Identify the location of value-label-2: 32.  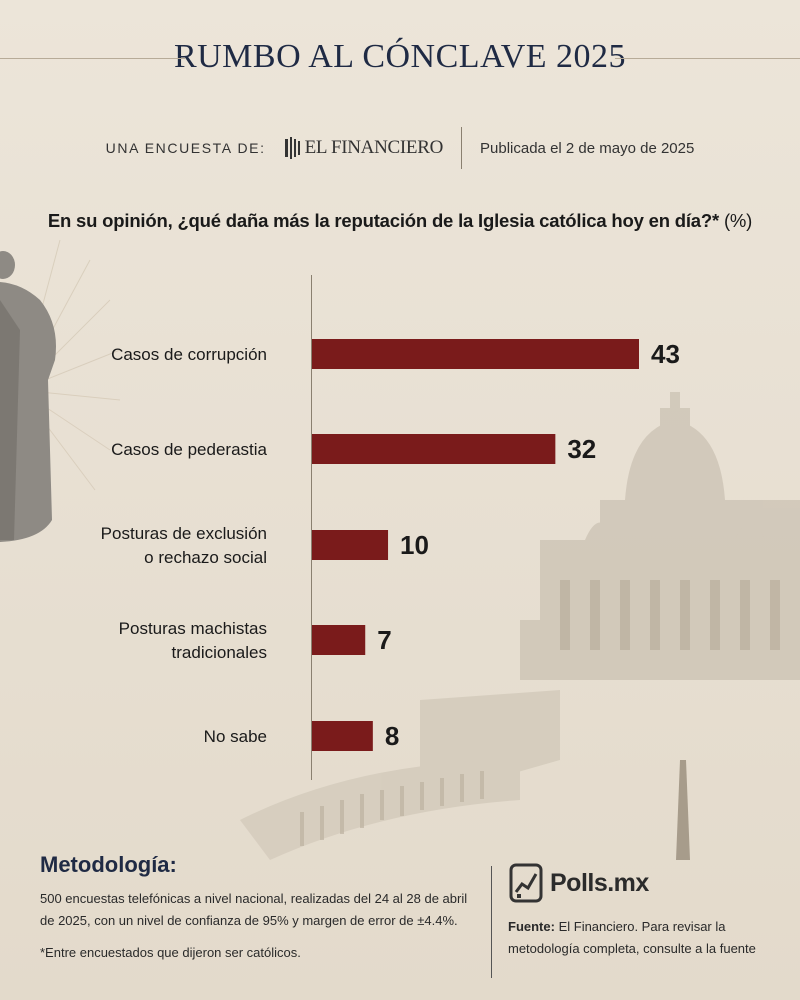
(581, 449).